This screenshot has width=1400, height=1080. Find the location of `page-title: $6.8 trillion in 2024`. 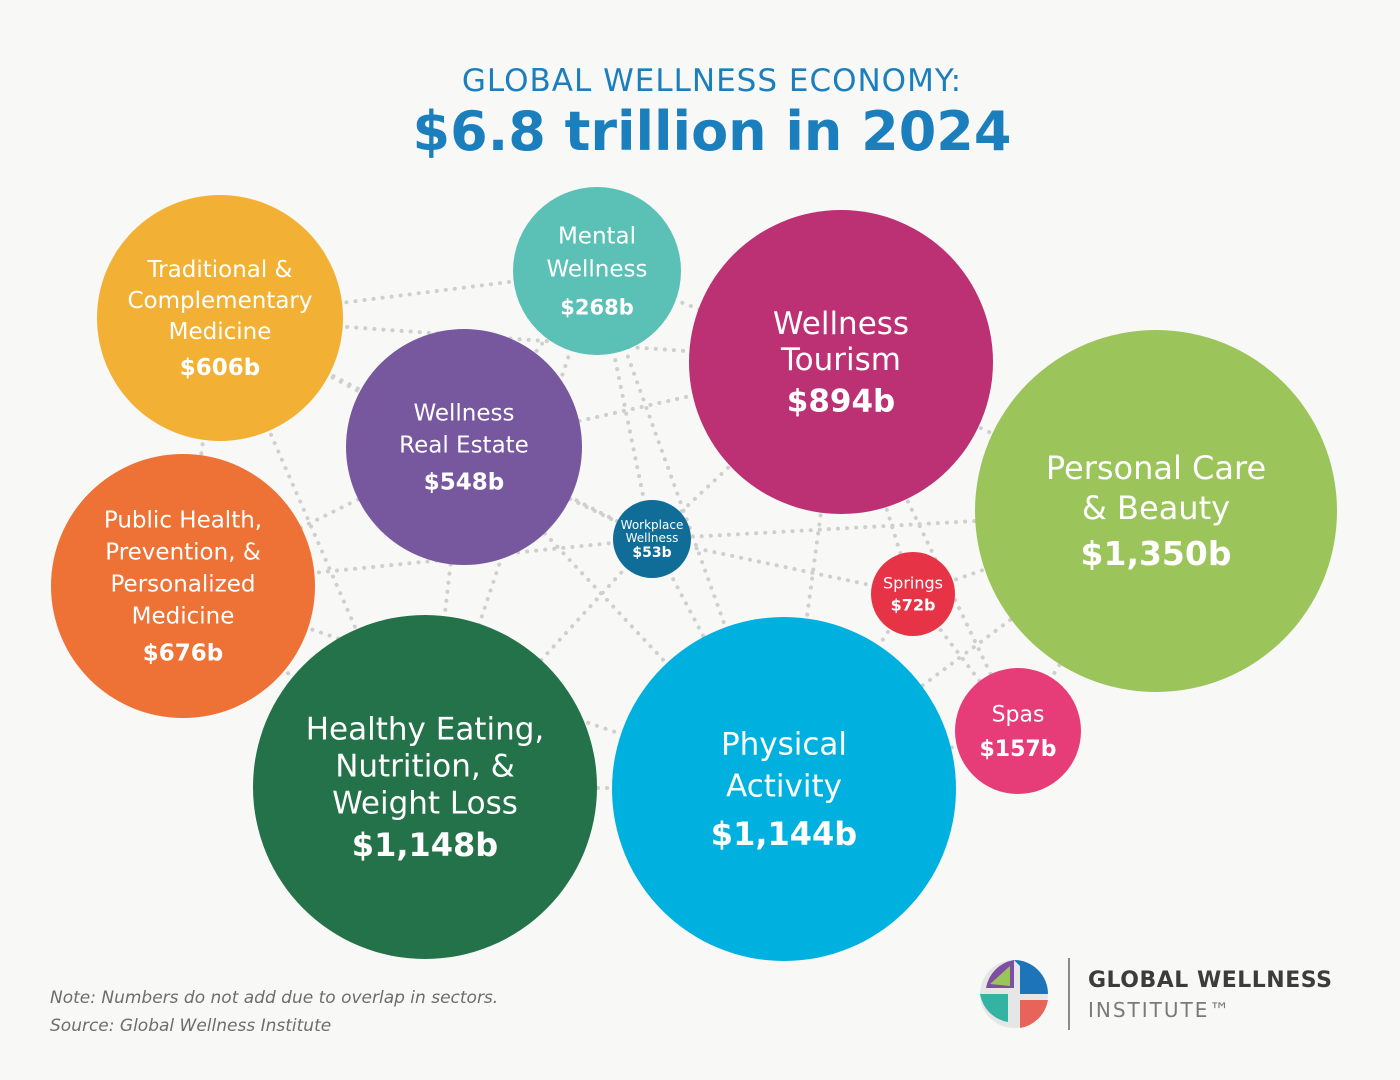

page-title: $6.8 trillion in 2024 is located at coordinates (712, 131).